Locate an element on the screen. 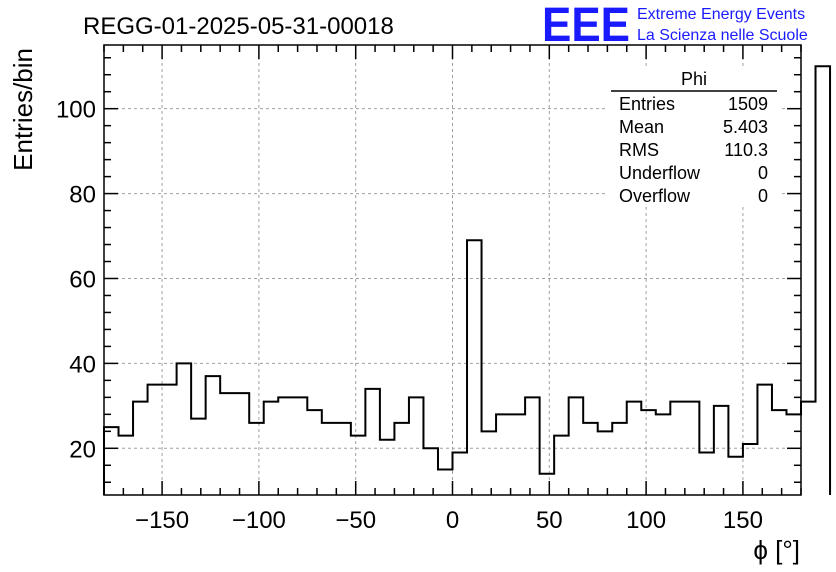 This screenshot has width=836, height=572. y-tick-label: 60 is located at coordinates (82, 279).